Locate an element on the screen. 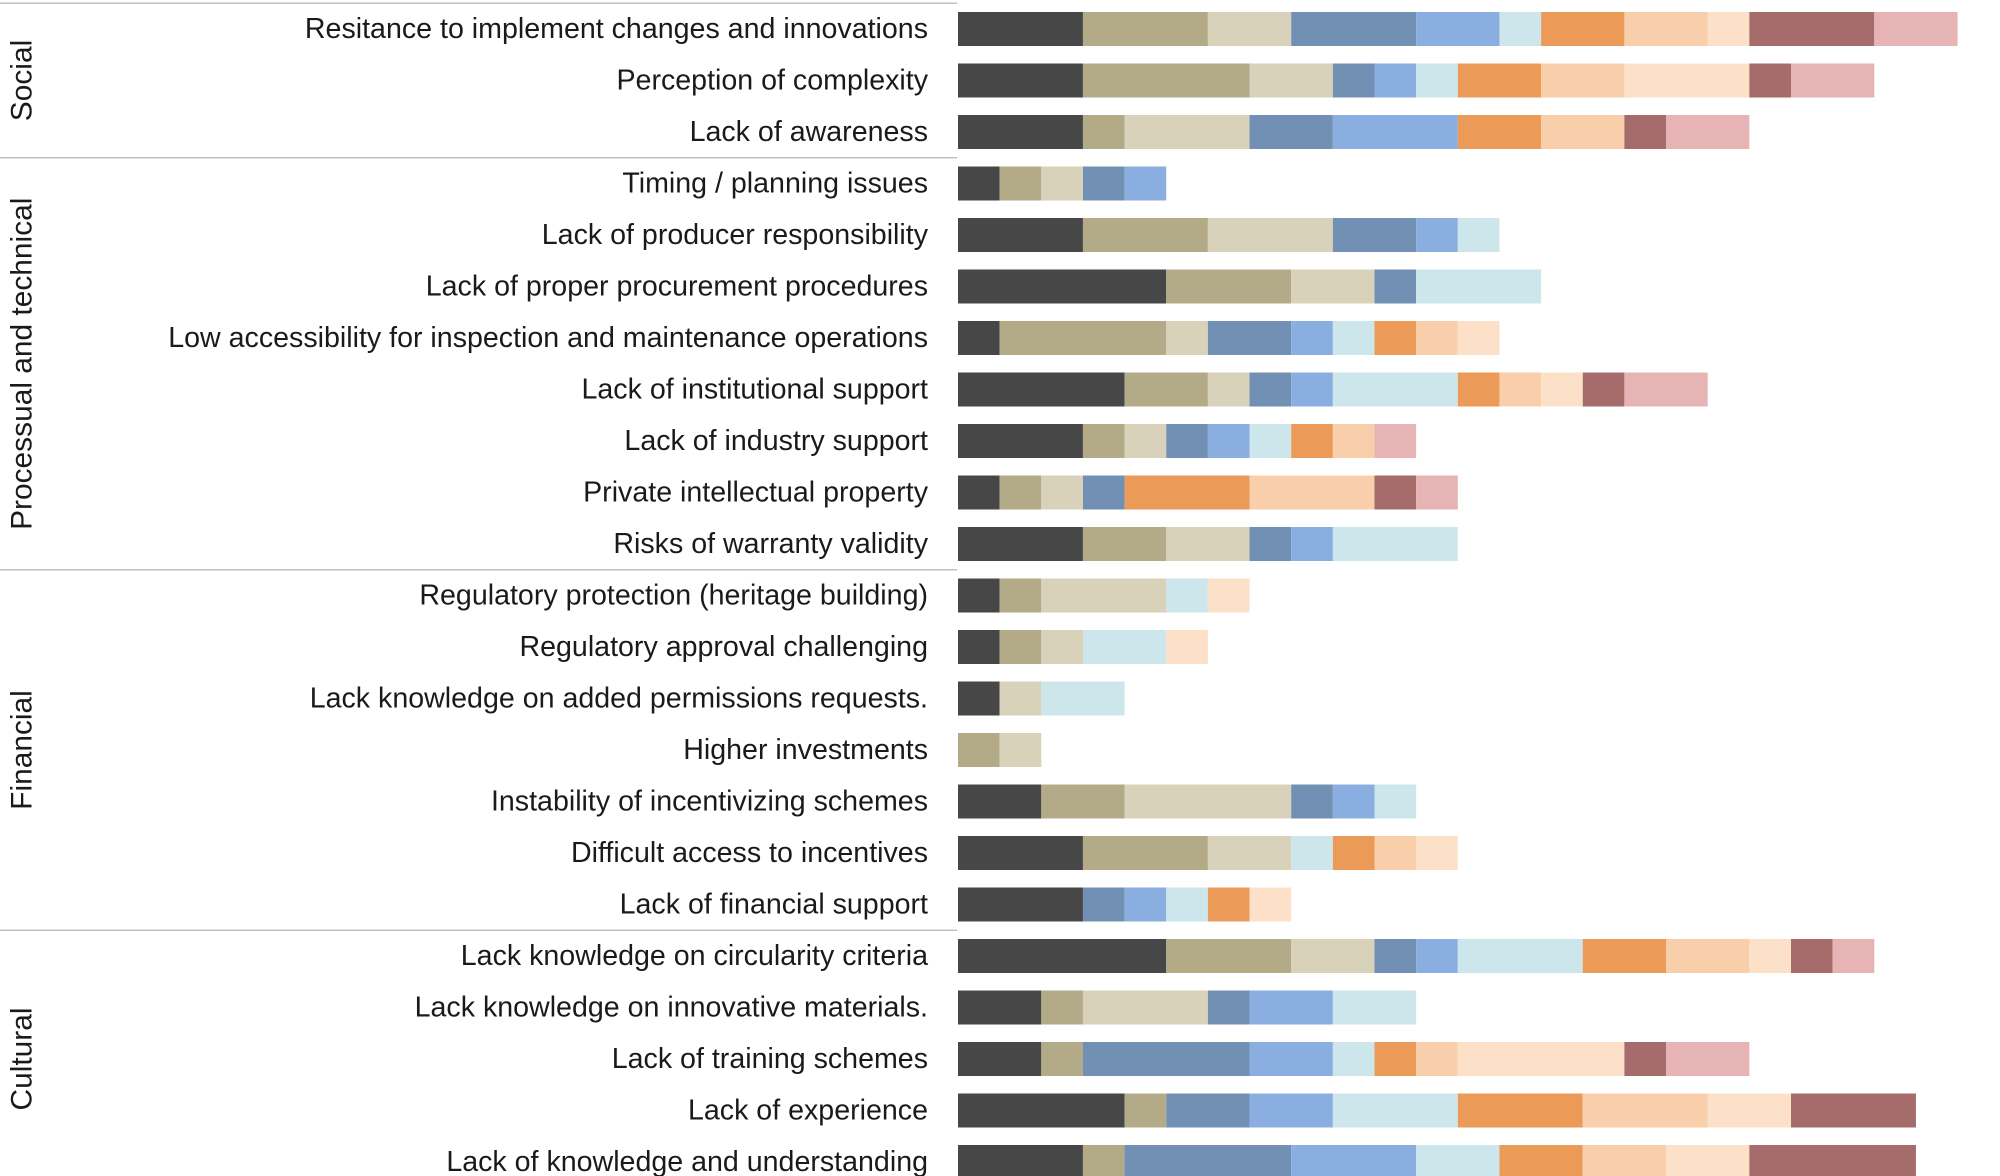 This screenshot has width=2000, height=1176. bar-segment-row21-seg4 is located at coordinates (1291, 1110).